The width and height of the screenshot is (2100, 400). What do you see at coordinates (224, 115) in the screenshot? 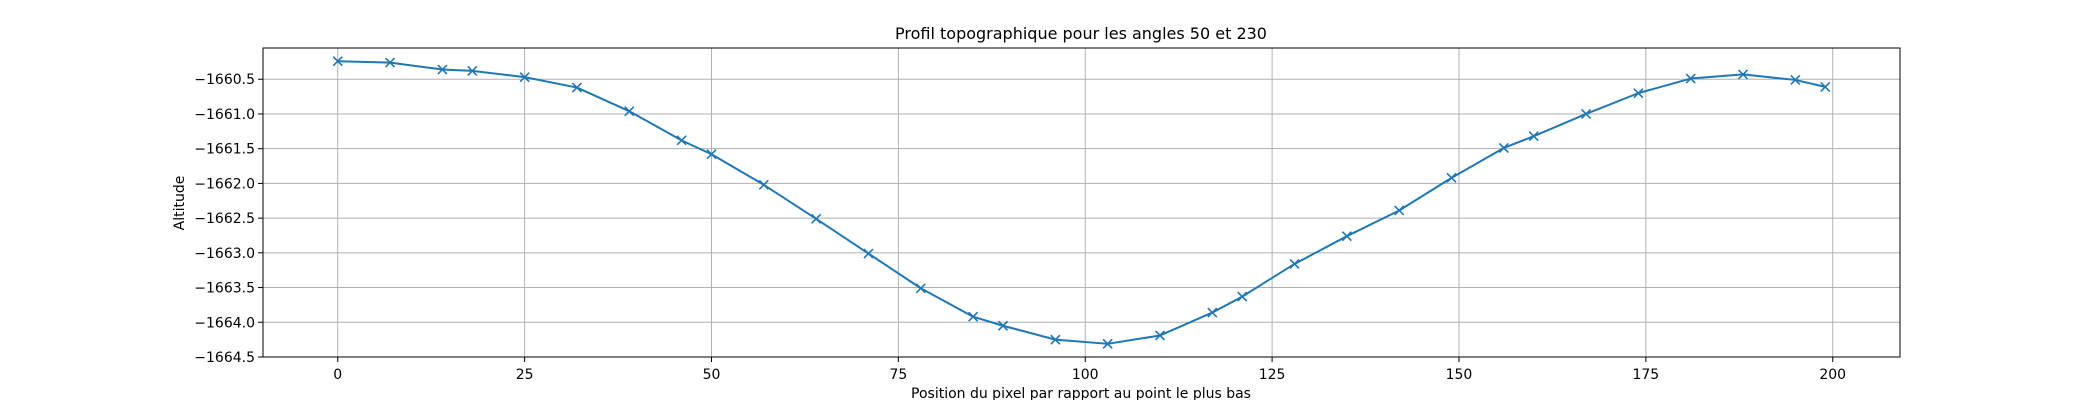
I see `y-tick-label: −1661.0` at bounding box center [224, 115].